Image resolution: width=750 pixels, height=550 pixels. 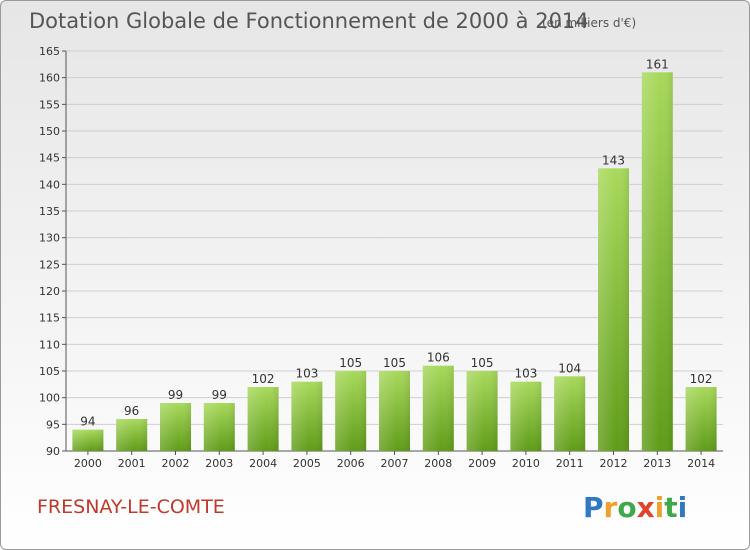 What do you see at coordinates (132, 463) in the screenshot?
I see `x-tick-label: 2001` at bounding box center [132, 463].